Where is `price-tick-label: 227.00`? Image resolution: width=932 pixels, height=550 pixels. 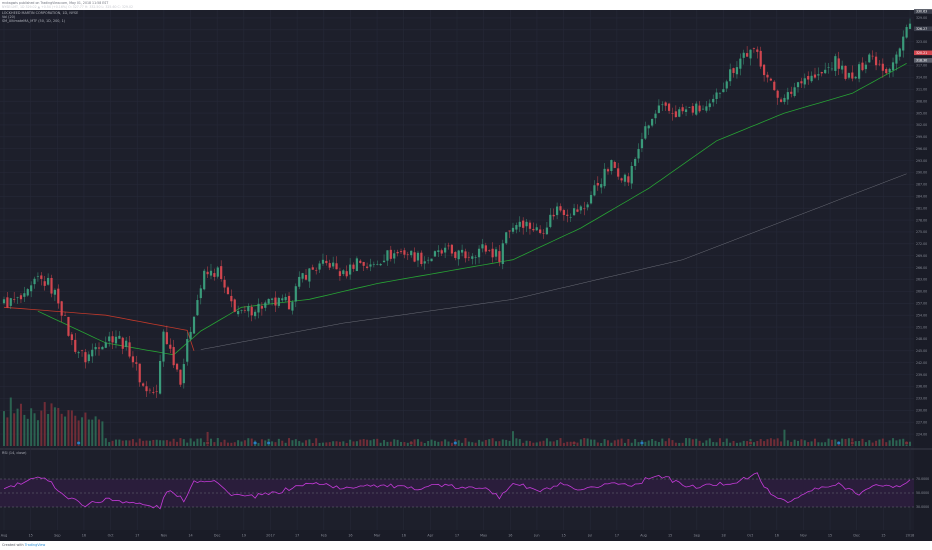
price-tick-label: 227.00 is located at coordinates (921, 422).